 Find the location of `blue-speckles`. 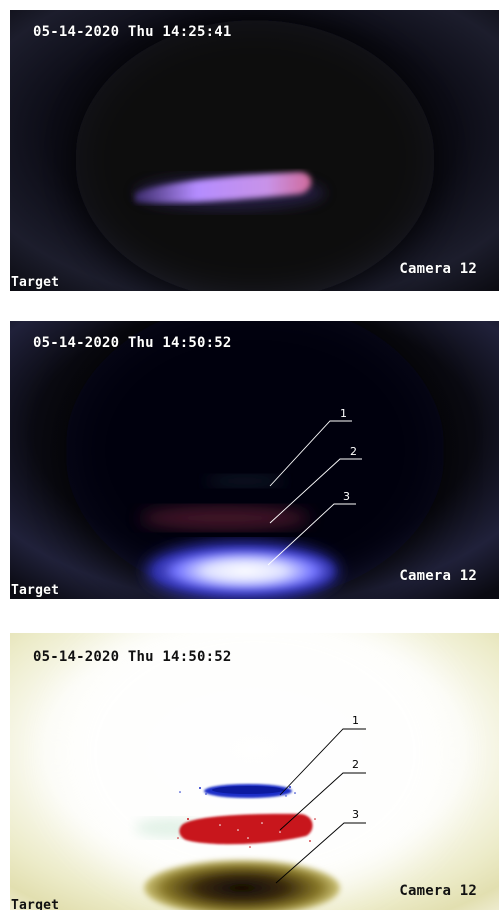

blue-speckles is located at coordinates (237, 791).